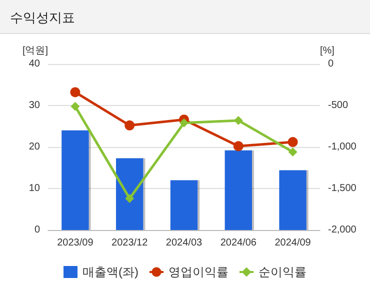 This screenshot has width=370, height=285. Describe the element at coordinates (34, 64) in the screenshot. I see `y-tick-label: 40` at that location.